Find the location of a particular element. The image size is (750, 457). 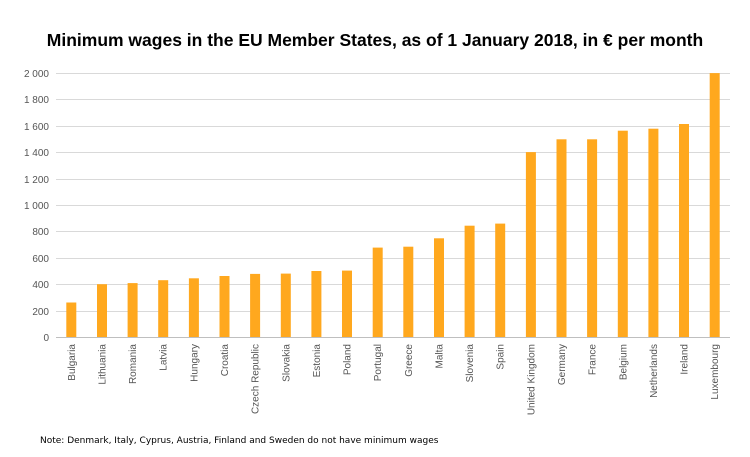

y-tick-label: 200 is located at coordinates (40, 312).